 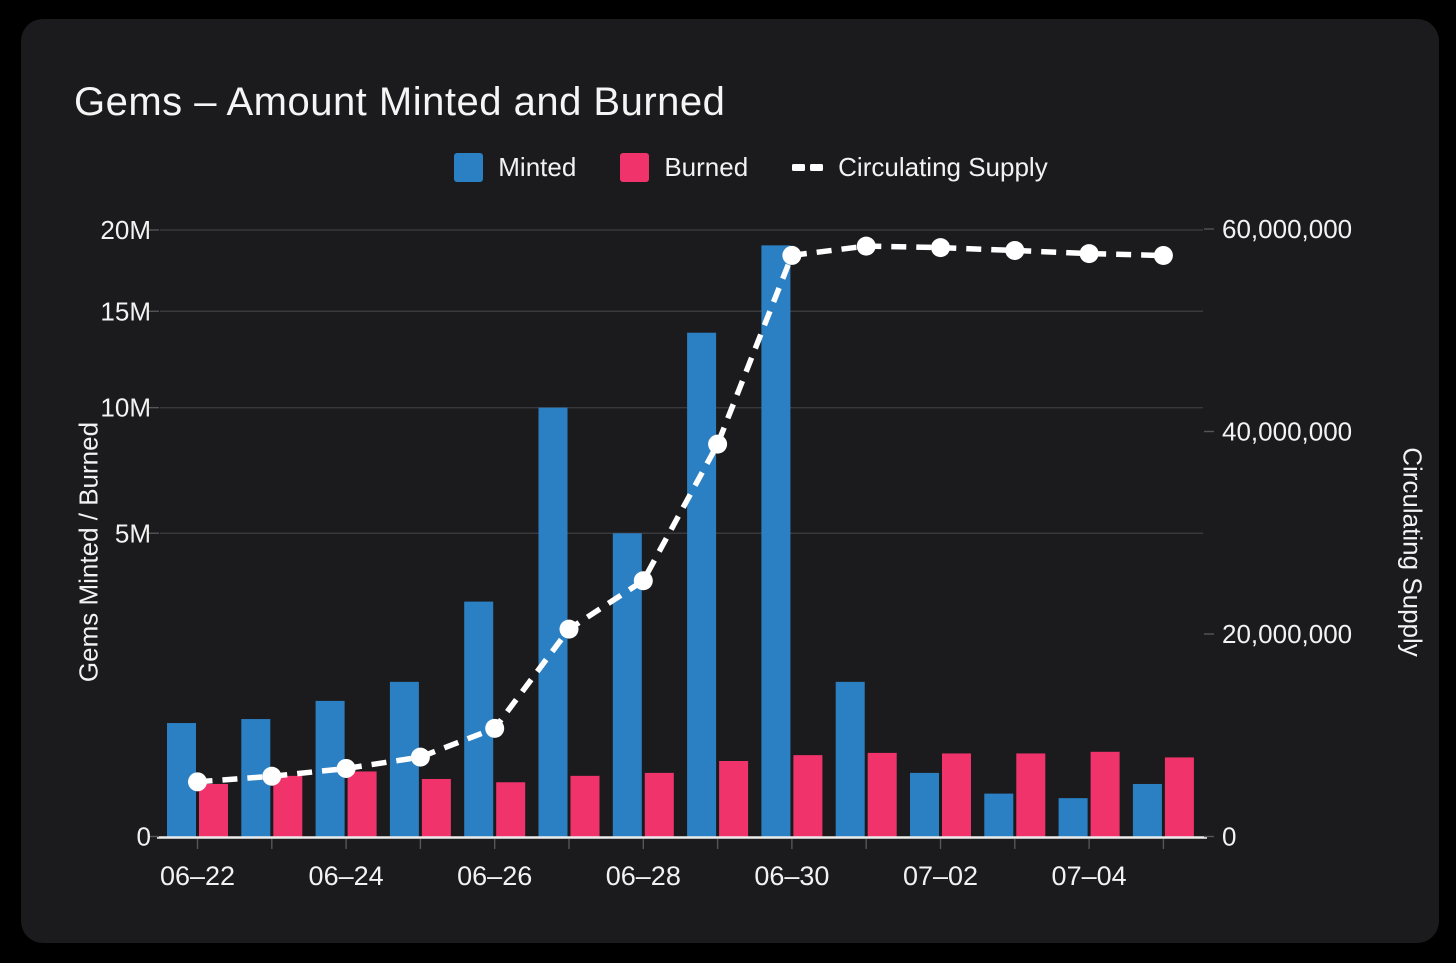 What do you see at coordinates (144, 837) in the screenshot?
I see `left-tick-label-0: 0` at bounding box center [144, 837].